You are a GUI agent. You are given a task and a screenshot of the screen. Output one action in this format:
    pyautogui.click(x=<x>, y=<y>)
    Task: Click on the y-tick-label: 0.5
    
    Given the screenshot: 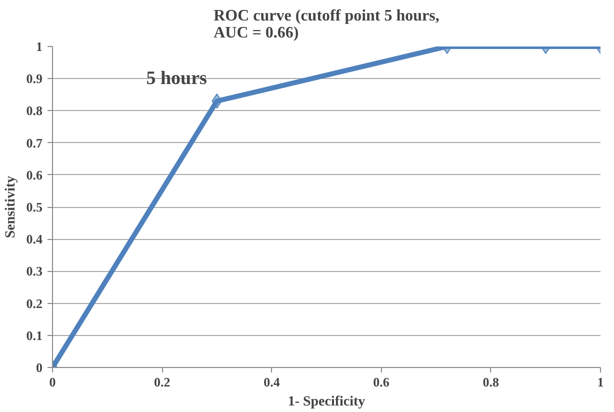 What is the action you would take?
    pyautogui.click(x=34, y=207)
    